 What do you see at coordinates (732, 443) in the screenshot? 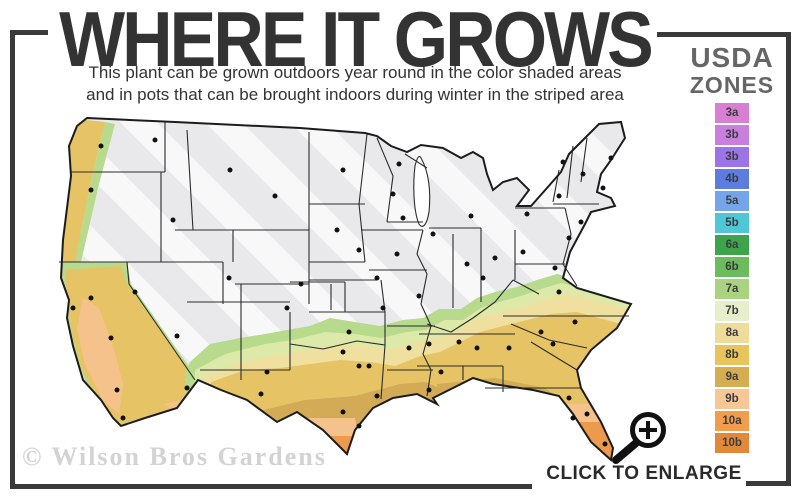
I see `zone-swatch: 10b` at bounding box center [732, 443].